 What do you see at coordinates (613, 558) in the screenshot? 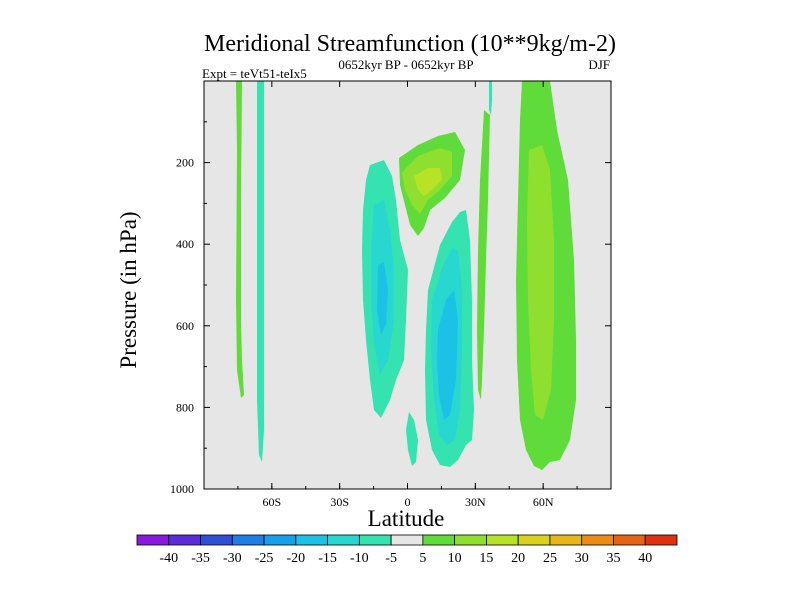
I see `colorbar-label: 35` at bounding box center [613, 558].